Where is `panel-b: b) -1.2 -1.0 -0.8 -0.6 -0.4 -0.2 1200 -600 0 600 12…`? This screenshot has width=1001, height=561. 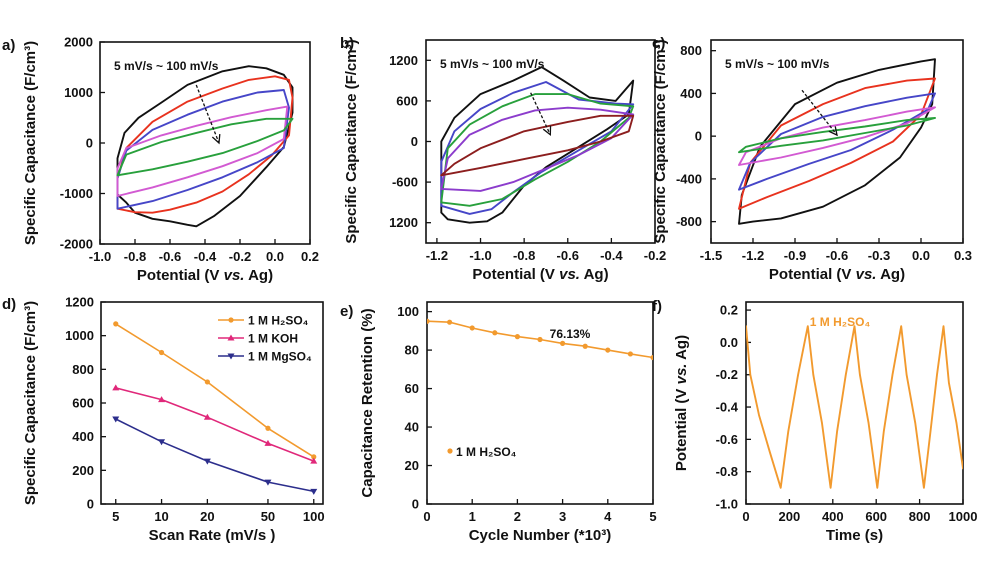
panel-b: b) -1.2 -1.0 -0.8 -0.6 -0.4 -0.2 1200 -600 0 600 12… is located at coordinates (503, 159).